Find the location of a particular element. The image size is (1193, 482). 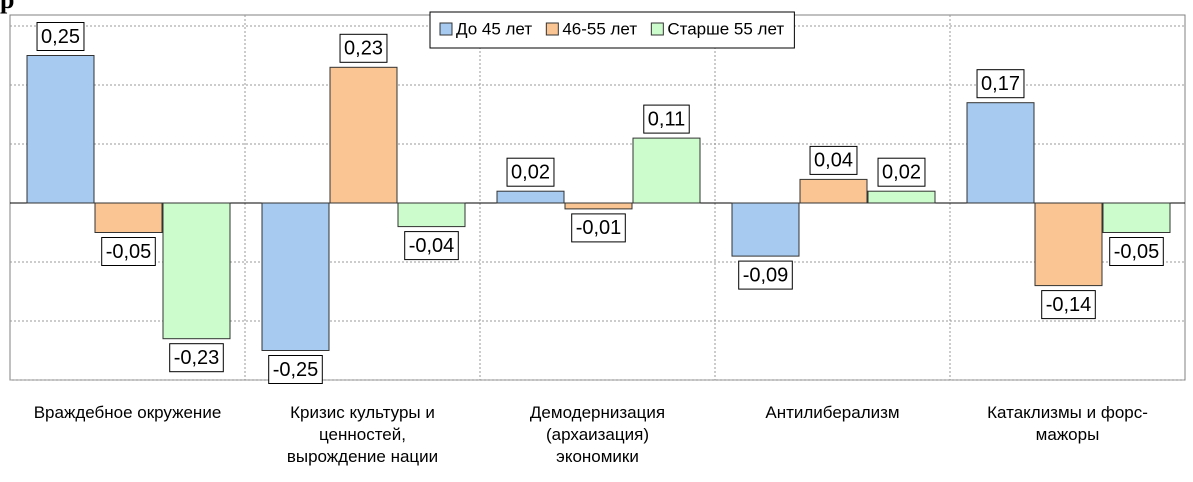

data-label-text: -0,14 is located at coordinates (1069, 305).